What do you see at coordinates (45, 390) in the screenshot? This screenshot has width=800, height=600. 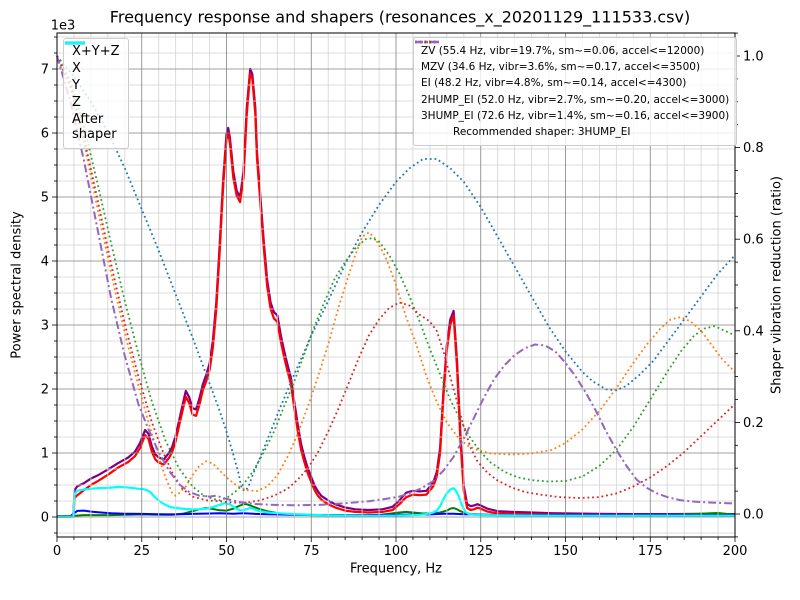 I see `y-left-tick-label: 2` at bounding box center [45, 390].